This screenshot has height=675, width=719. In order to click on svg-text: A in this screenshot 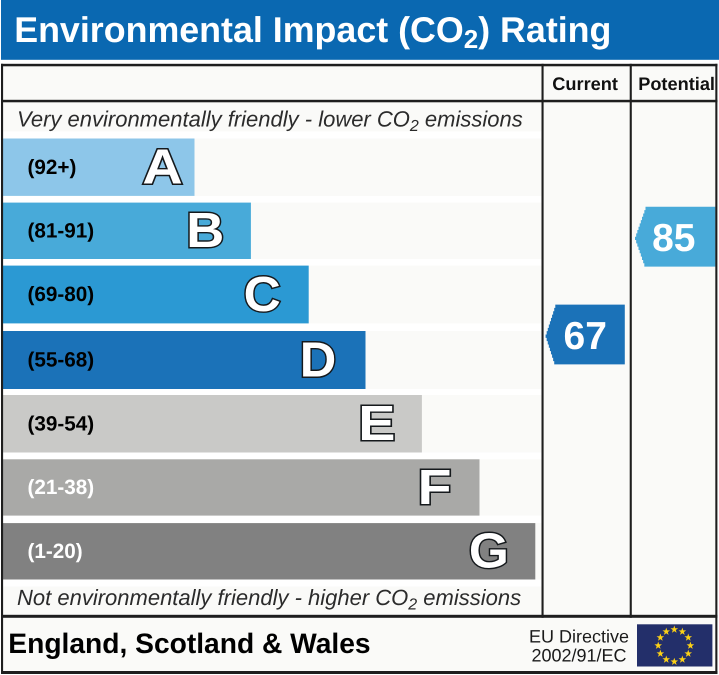, I will do `click(162, 167)`.